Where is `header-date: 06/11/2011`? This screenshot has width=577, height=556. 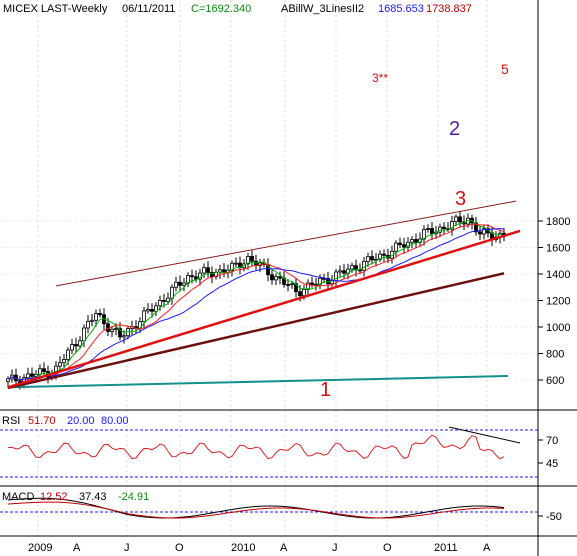 header-date: 06/11/2011 is located at coordinates (148, 9).